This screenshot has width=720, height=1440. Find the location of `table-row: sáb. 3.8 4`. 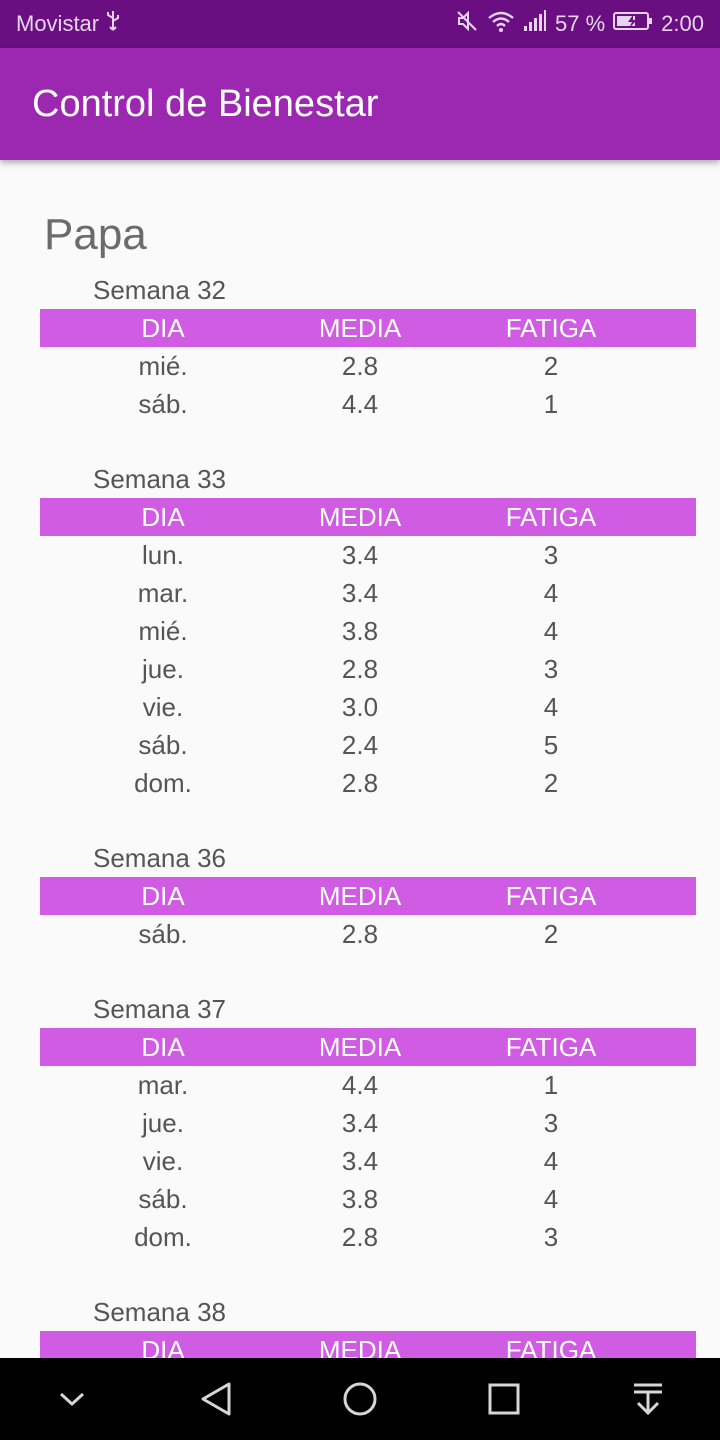

table-row: sáb. 3.8 4 is located at coordinates (368, 1199).